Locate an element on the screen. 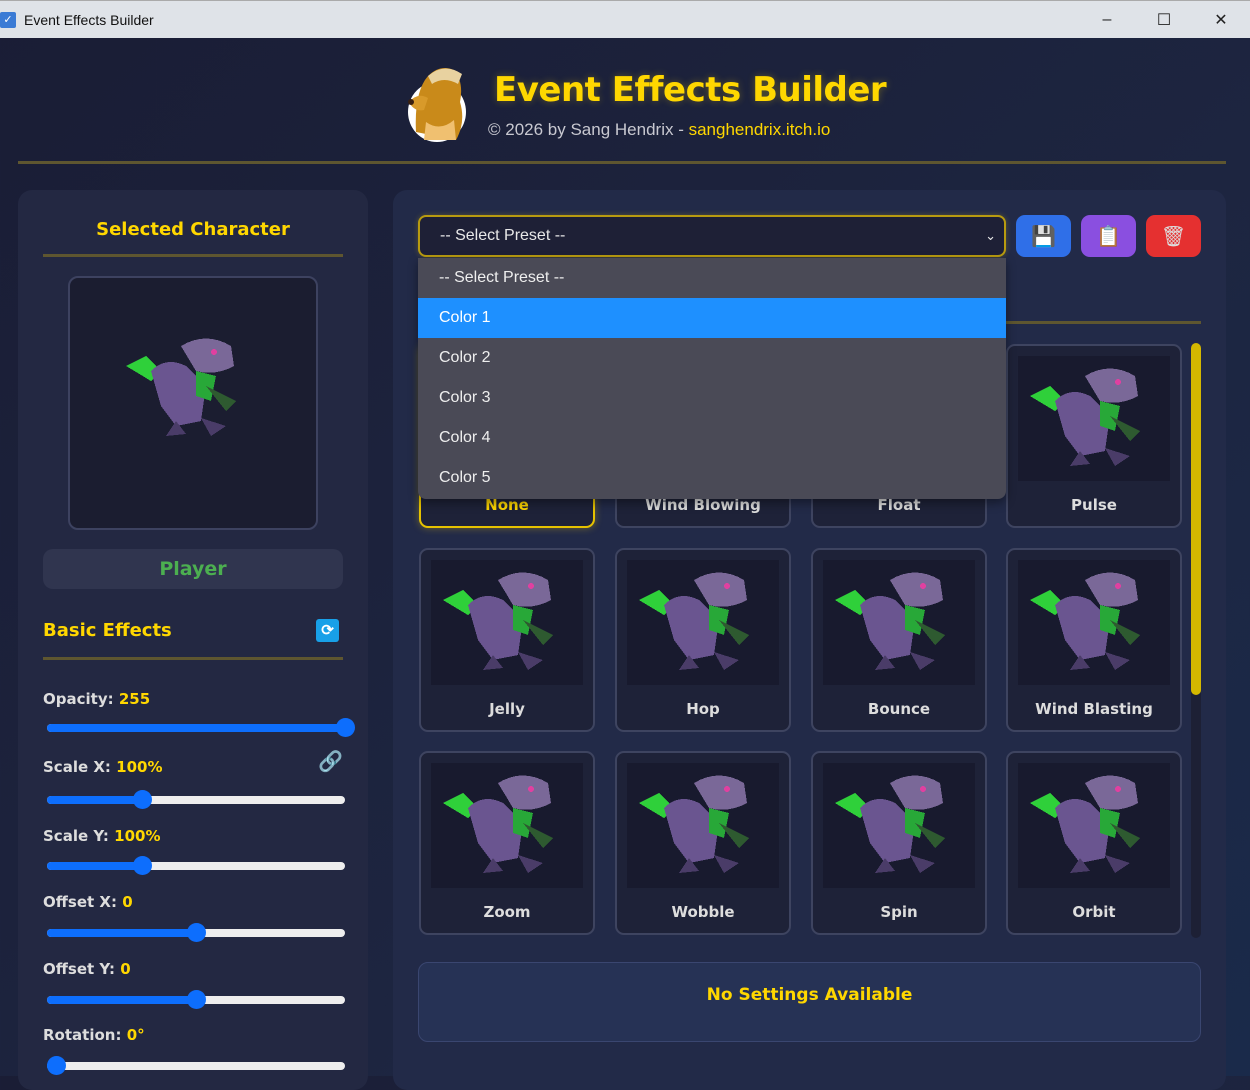  preset-selected: -- Select Preset -- is located at coordinates (503, 235).